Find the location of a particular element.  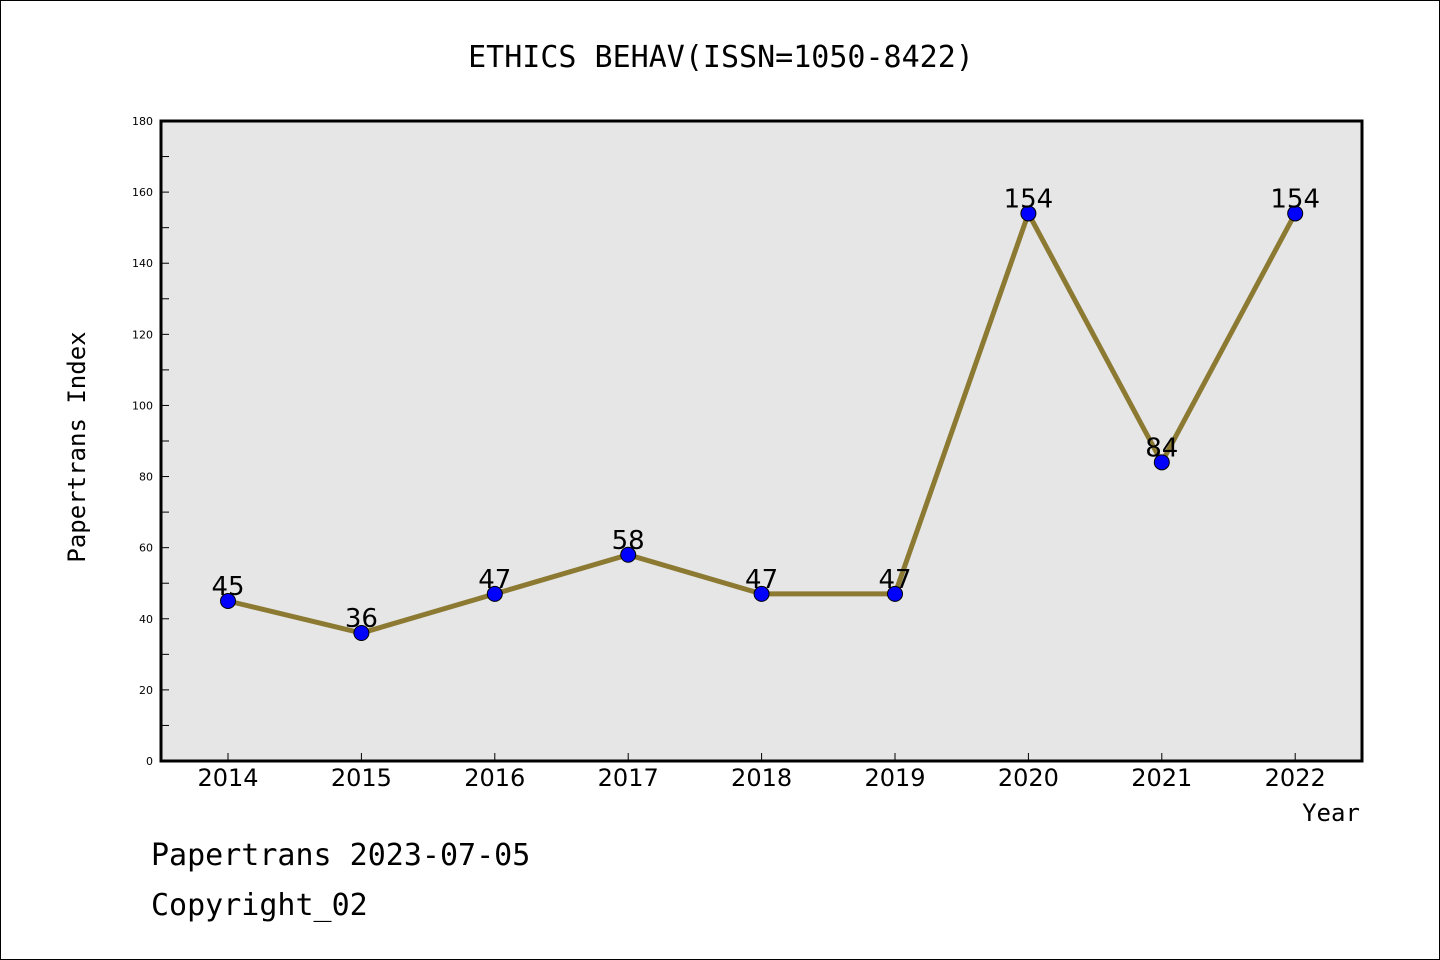

x-tick-label: 2017 is located at coordinates (628, 778).